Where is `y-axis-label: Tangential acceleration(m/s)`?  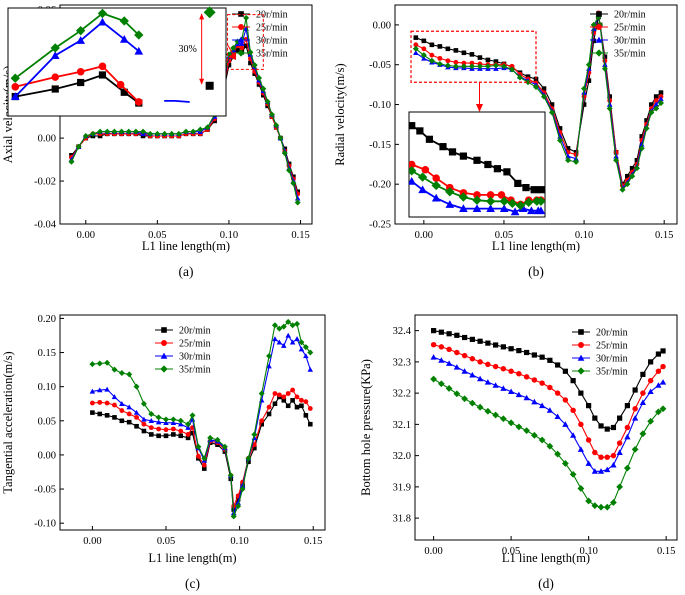
y-axis-label: Tangential acceleration(m/s) is located at coordinates (8, 422).